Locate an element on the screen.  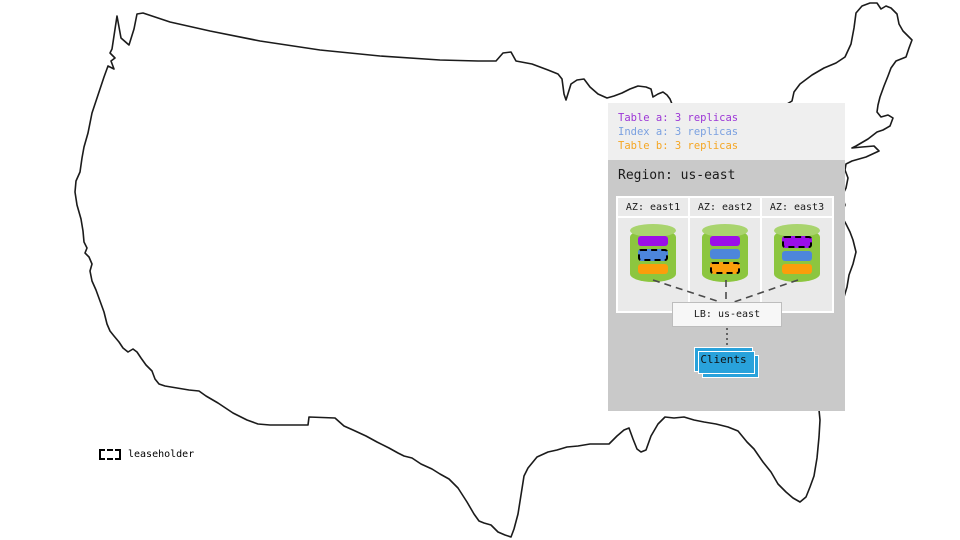
load-balancer-box: LB: us-east is located at coordinates (727, 314).